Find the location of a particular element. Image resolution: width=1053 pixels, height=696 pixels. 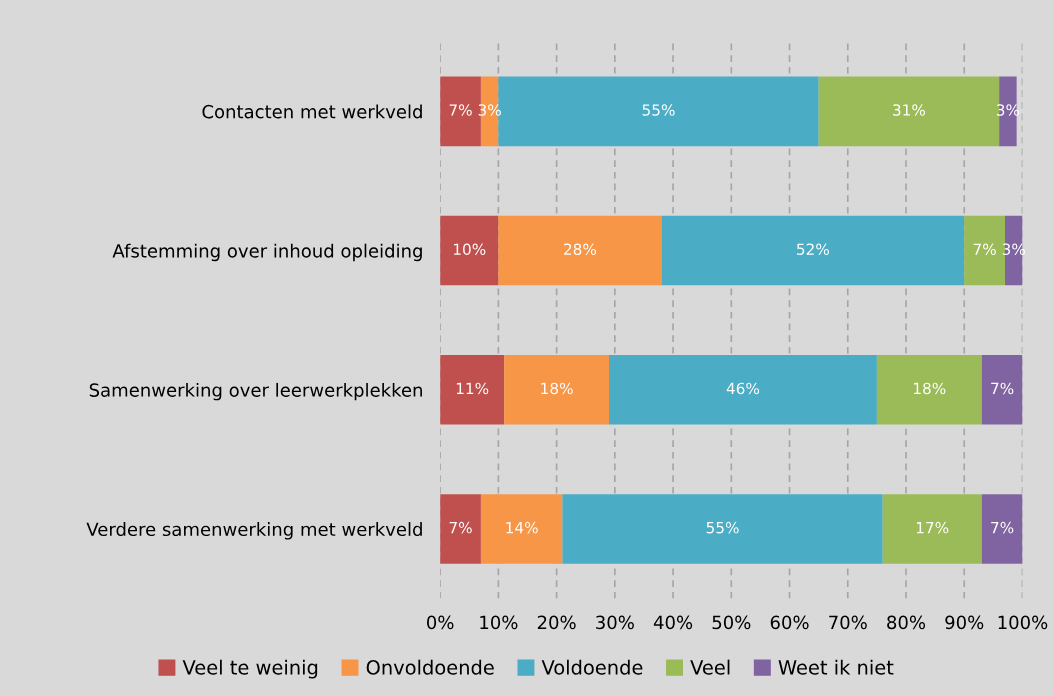

x-tick-label: 0% is located at coordinates (440, 622).